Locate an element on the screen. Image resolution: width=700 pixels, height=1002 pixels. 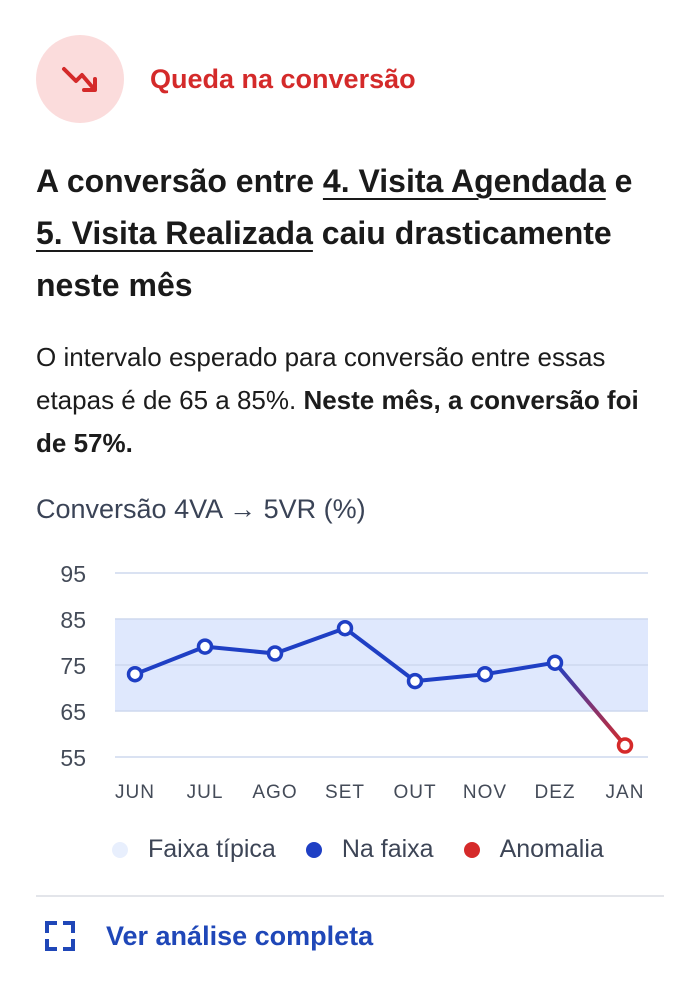
expand-icon is located at coordinates (60, 936).